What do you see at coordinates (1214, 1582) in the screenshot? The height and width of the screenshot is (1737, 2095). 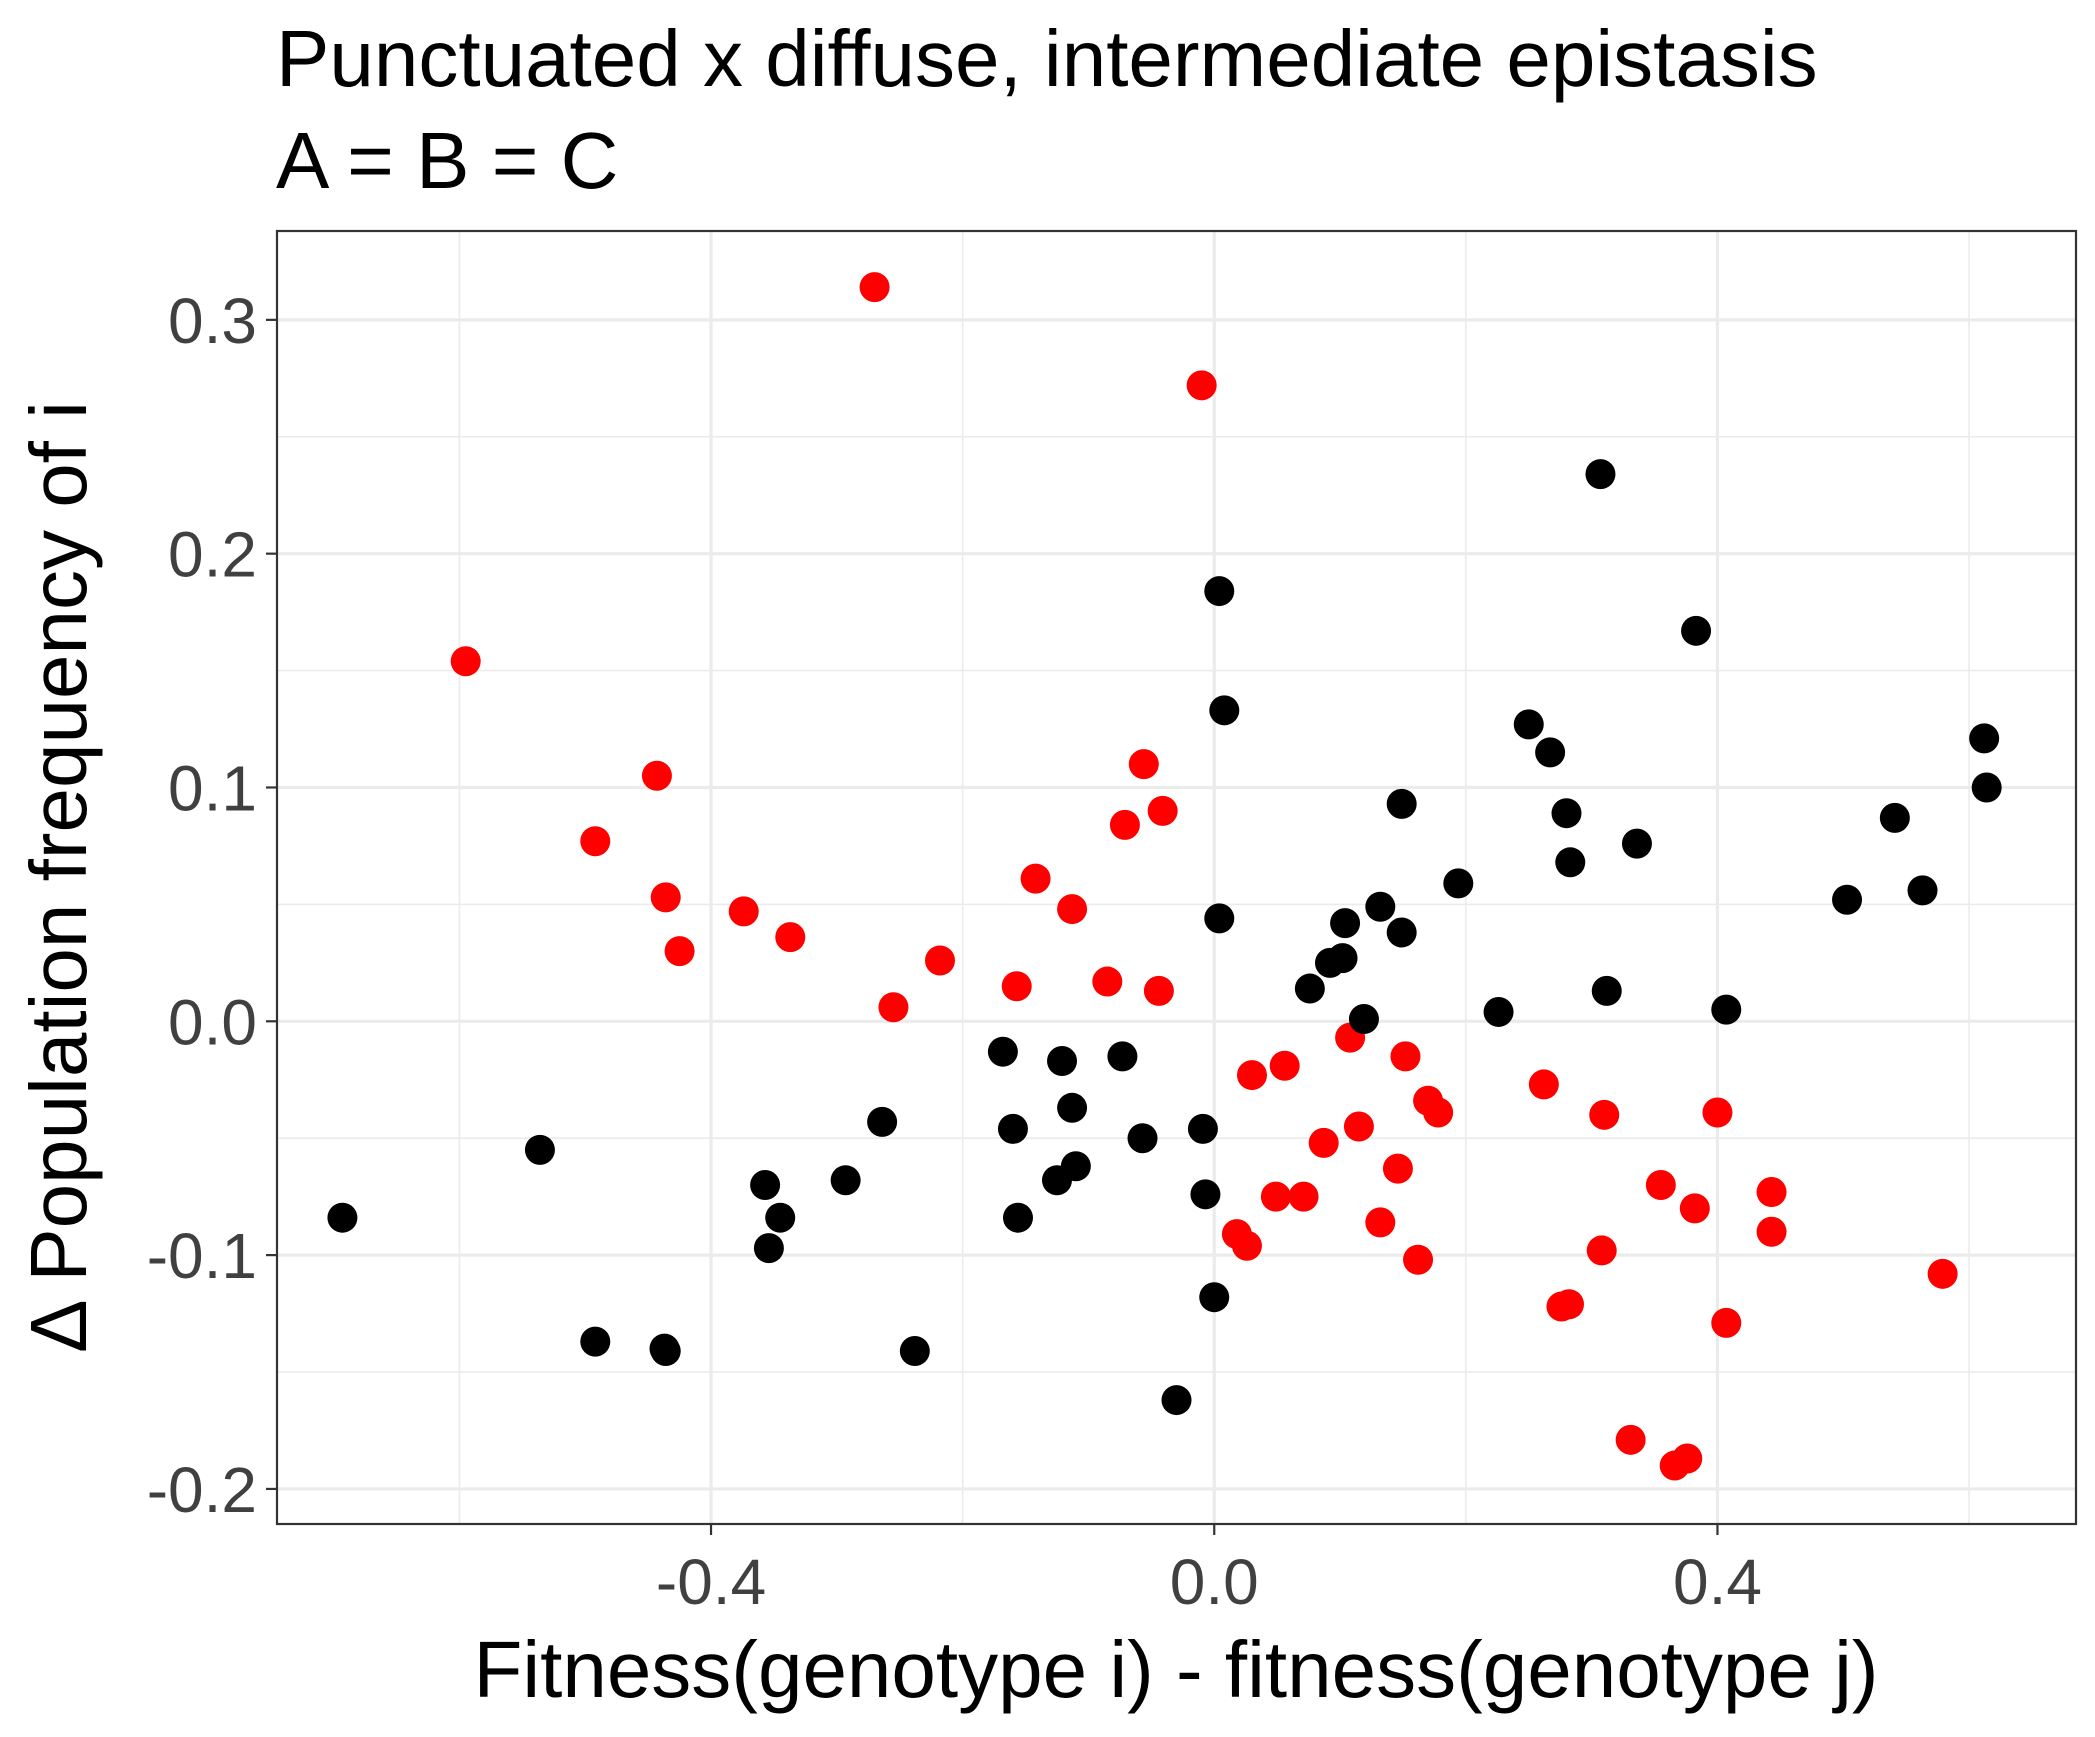 I see `x-tick-label: 0.0` at bounding box center [1214, 1582].